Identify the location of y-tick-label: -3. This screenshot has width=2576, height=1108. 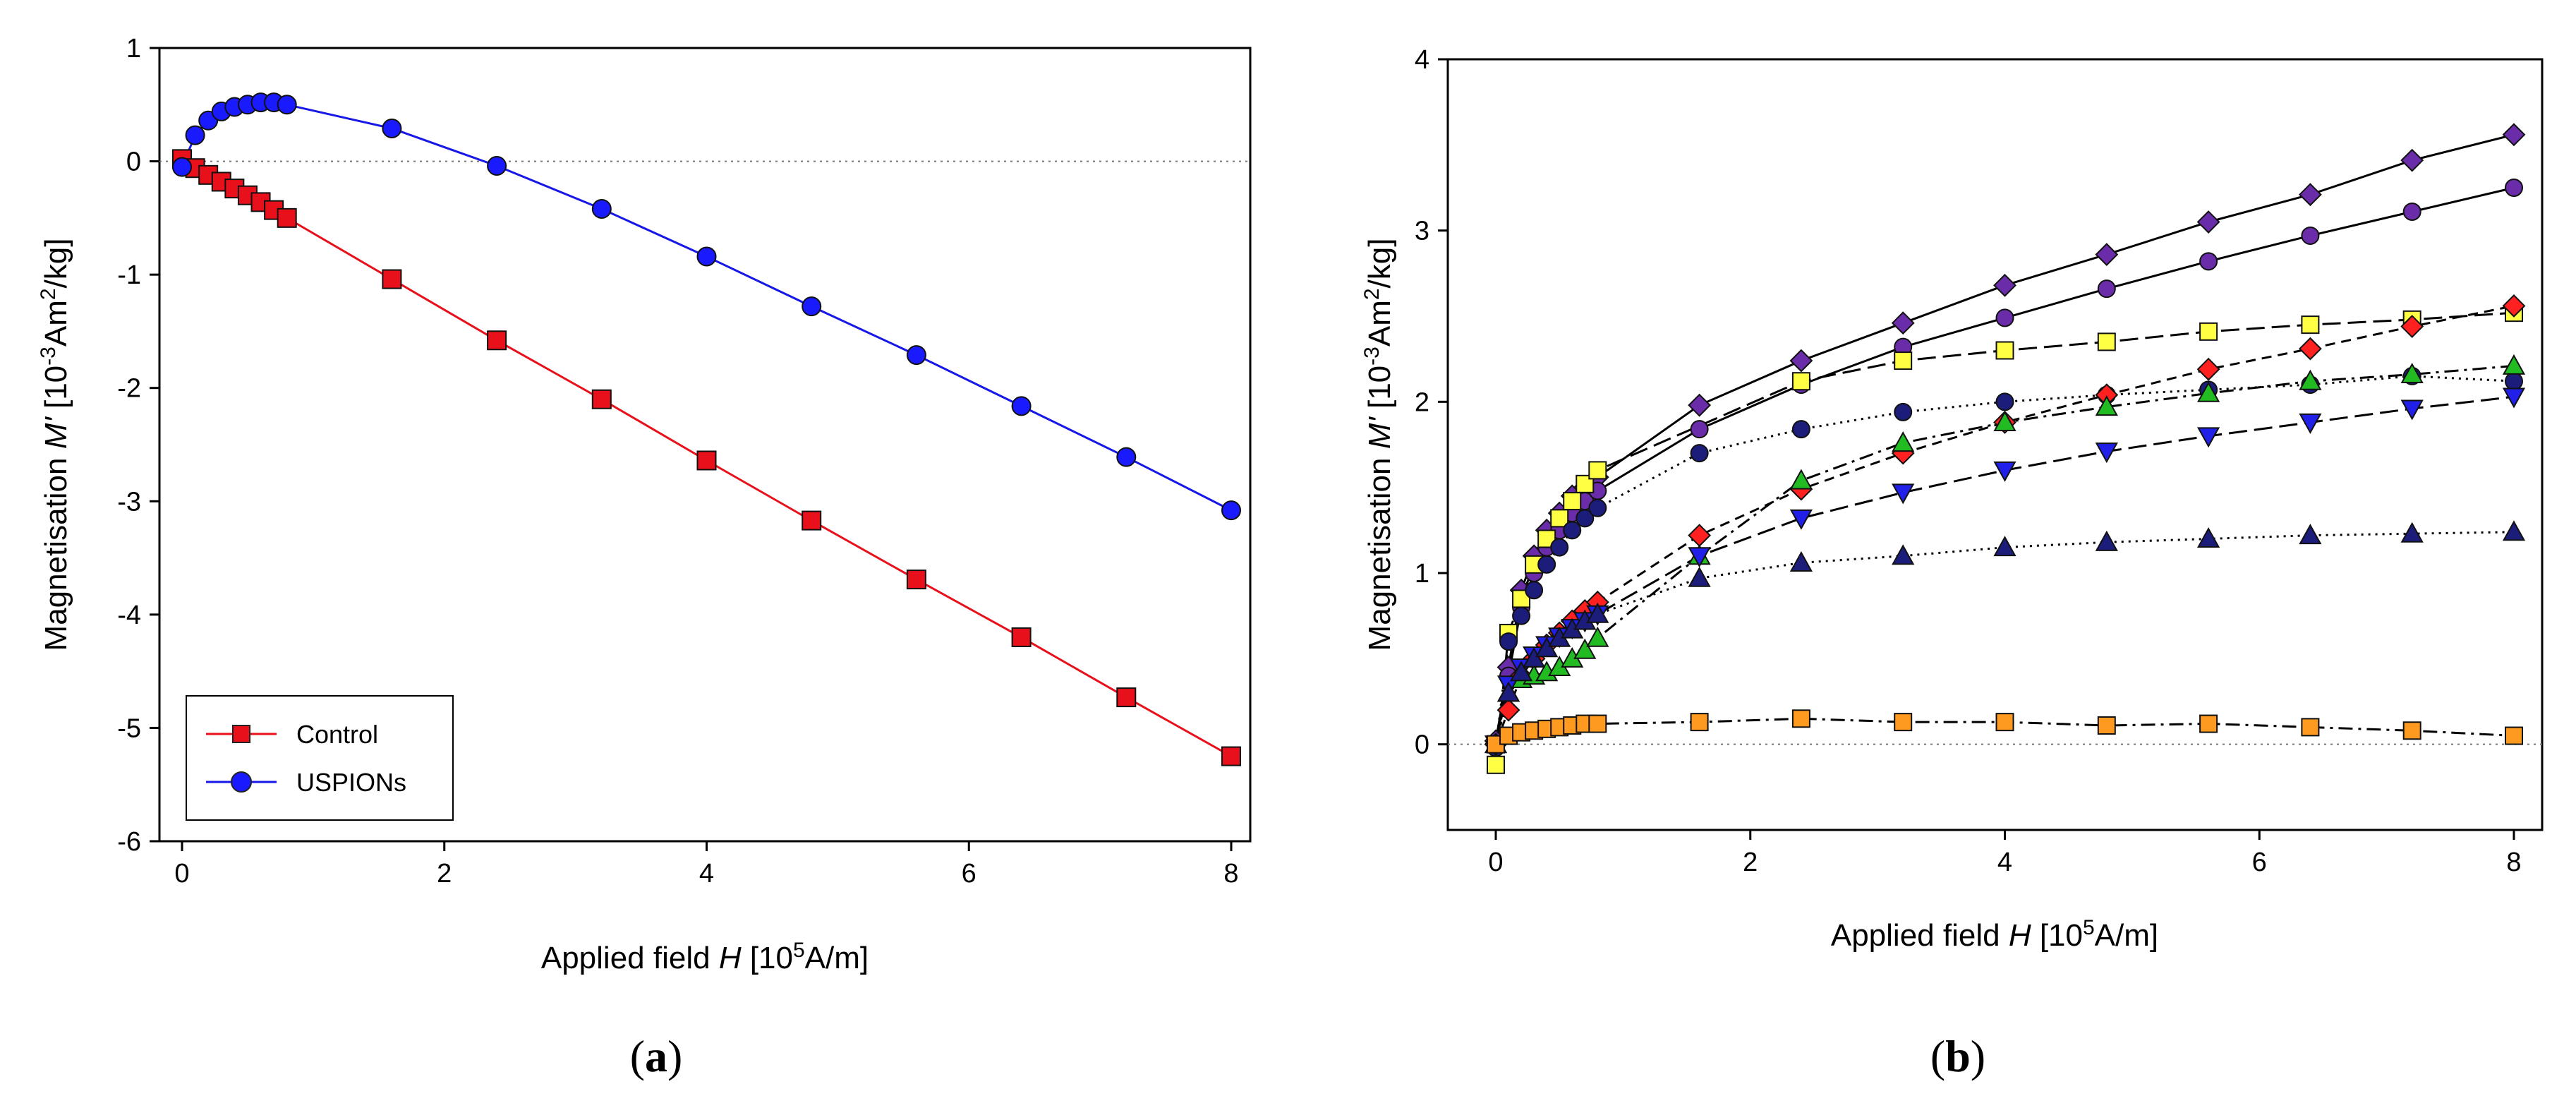
(129, 502).